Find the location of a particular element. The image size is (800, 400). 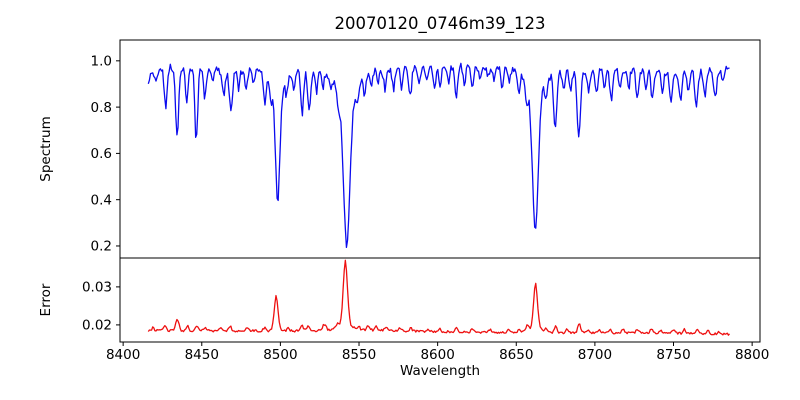

spectrum-y-tick-label: 0.6 is located at coordinates (101, 154).